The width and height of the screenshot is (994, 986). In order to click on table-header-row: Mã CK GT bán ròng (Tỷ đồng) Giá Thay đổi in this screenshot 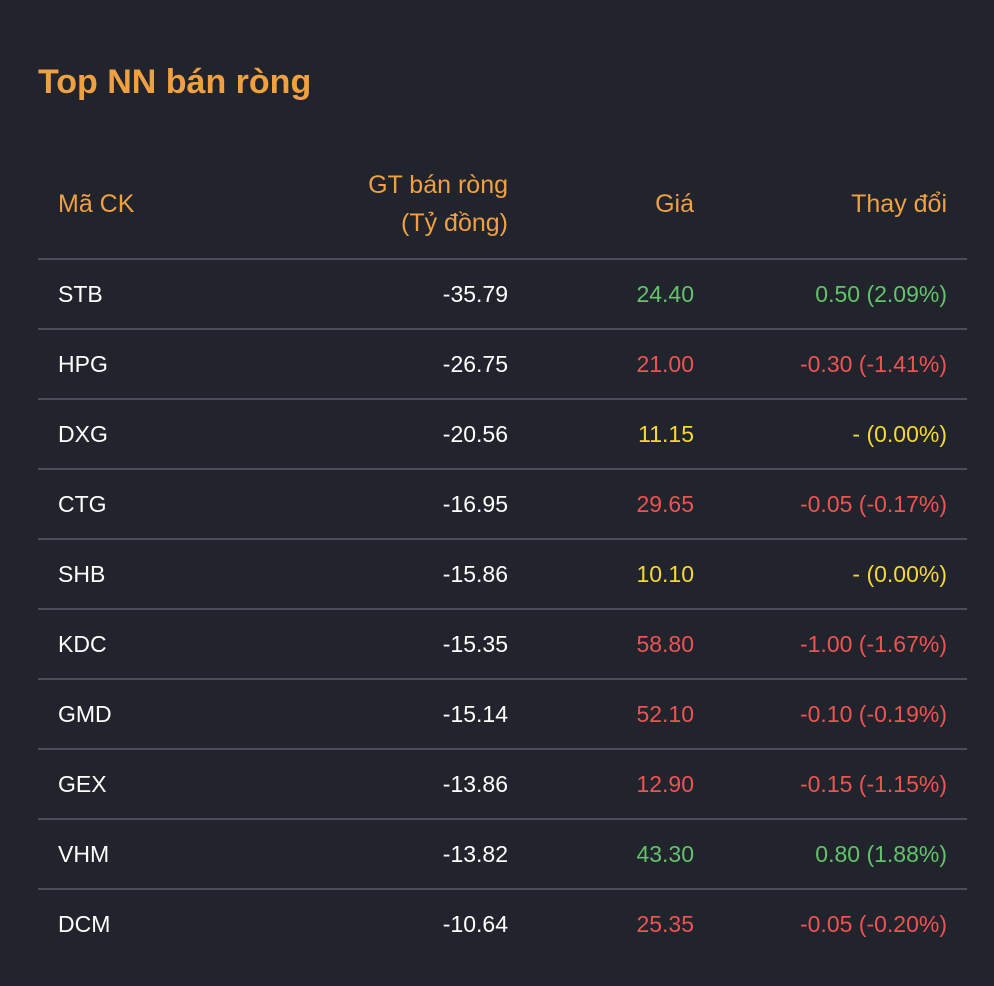, I will do `click(502, 205)`.